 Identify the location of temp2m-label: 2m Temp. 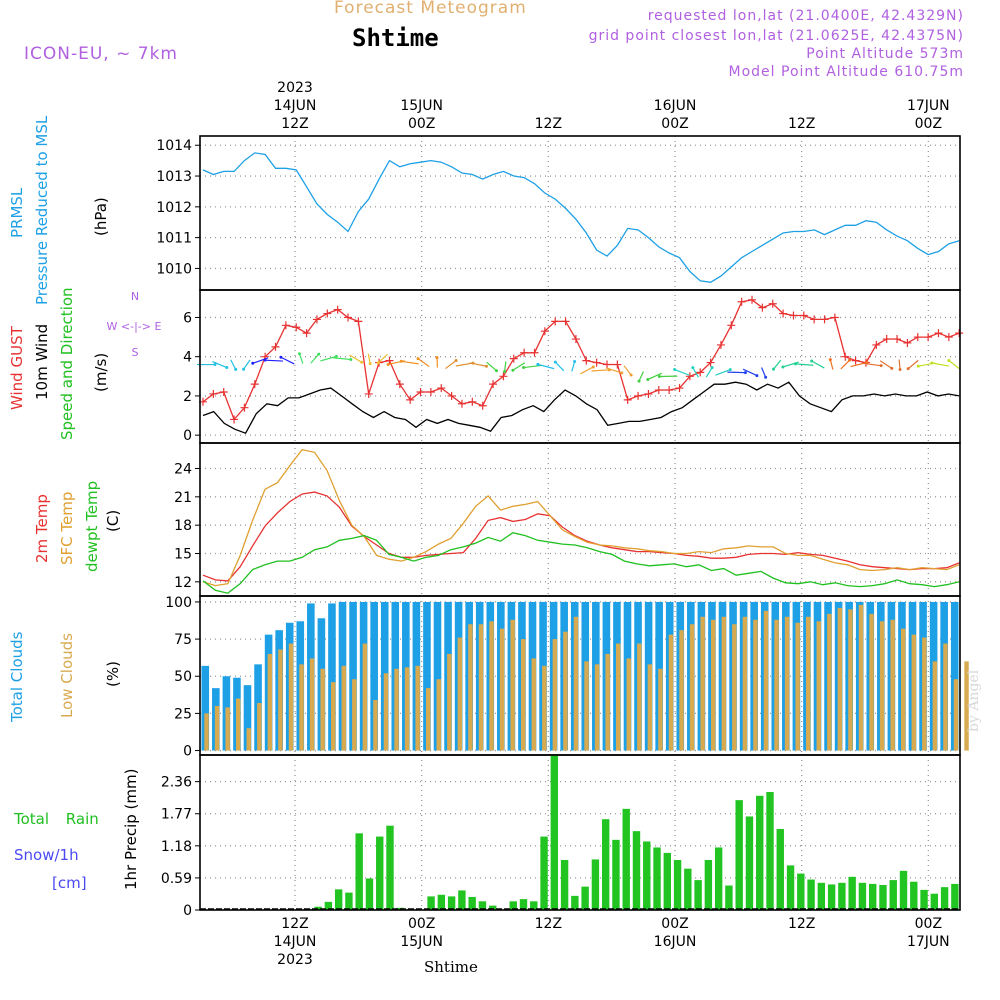
(42, 528).